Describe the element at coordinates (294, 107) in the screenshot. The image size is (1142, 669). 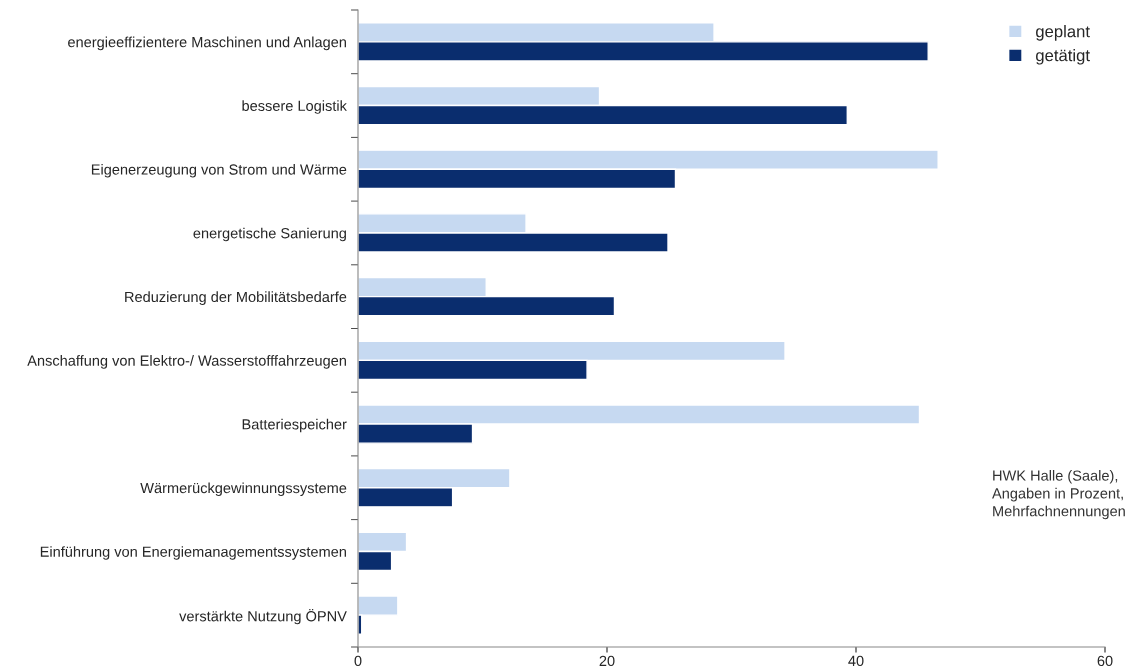
I see `y-tick-label: bessere Logistik` at that location.